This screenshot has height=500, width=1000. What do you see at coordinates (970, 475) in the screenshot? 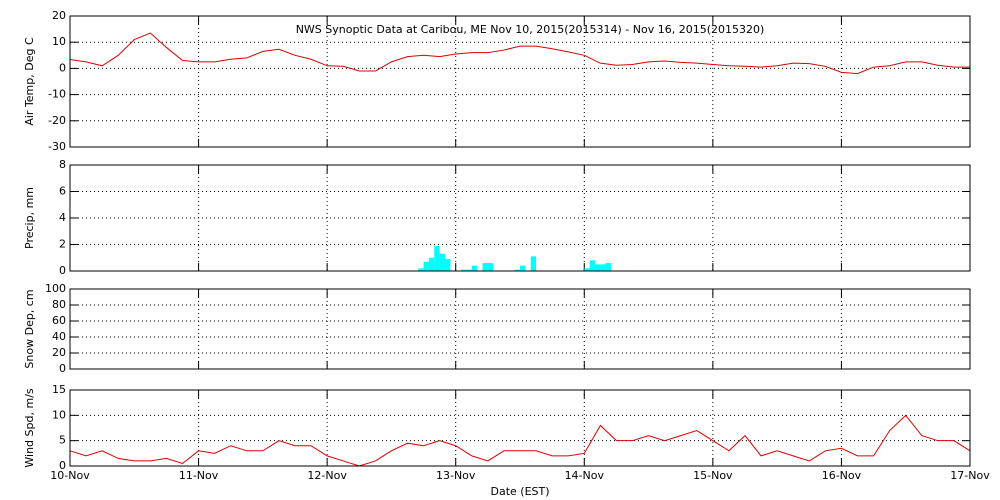
I see `x-tick-label: 17-Nov` at bounding box center [970, 475].